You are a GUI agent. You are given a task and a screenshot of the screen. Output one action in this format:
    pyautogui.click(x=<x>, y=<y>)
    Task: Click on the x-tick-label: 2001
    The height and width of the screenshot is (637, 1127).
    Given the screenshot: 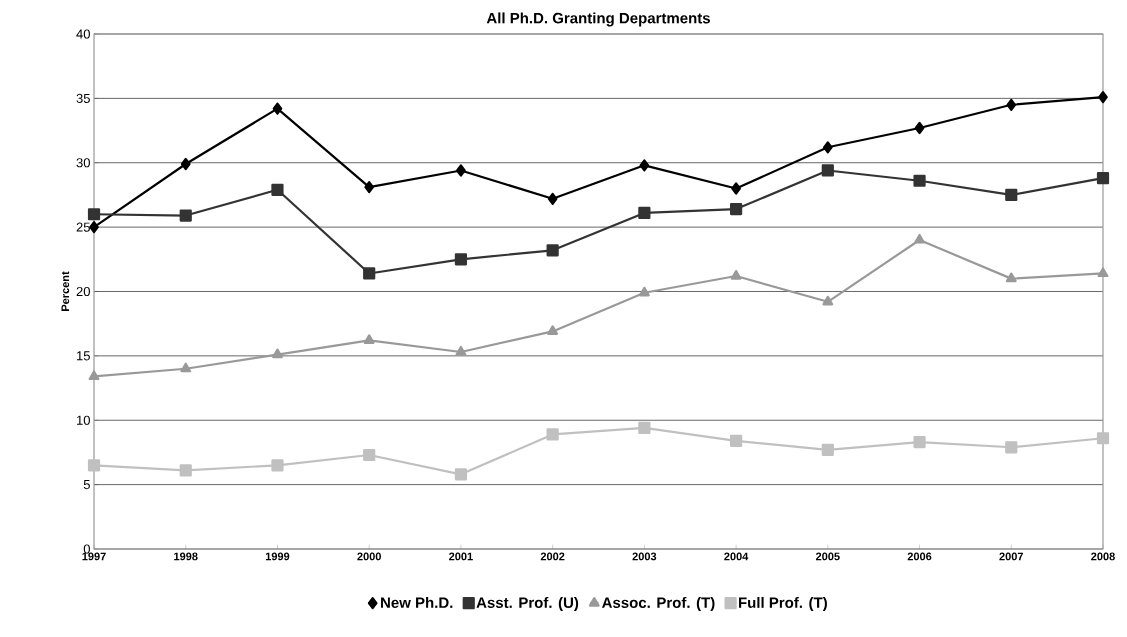 What is the action you would take?
    pyautogui.click(x=461, y=556)
    